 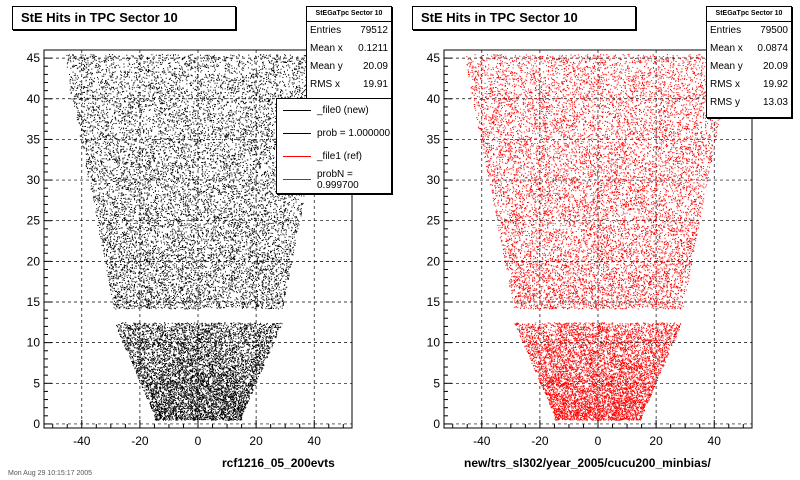 What do you see at coordinates (349, 30) in the screenshot?
I see `stats-row: Entries 79512` at bounding box center [349, 30].